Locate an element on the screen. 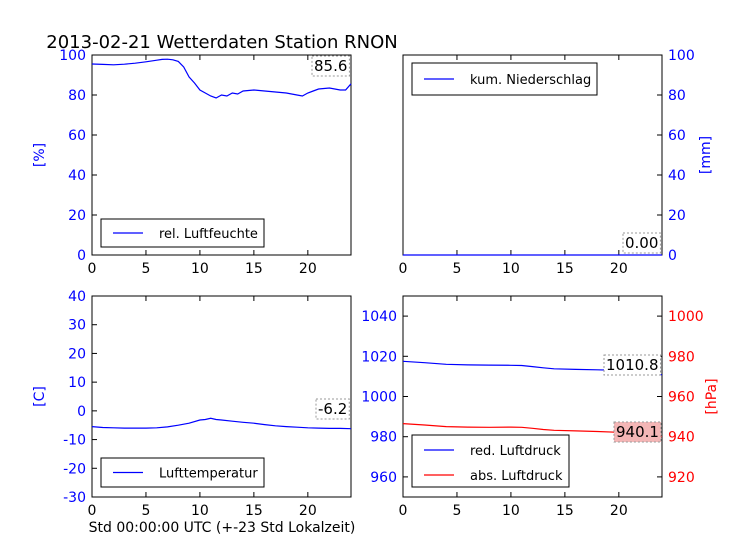  y2-axis-label-bottom-right: [hPa] is located at coordinates (712, 396).